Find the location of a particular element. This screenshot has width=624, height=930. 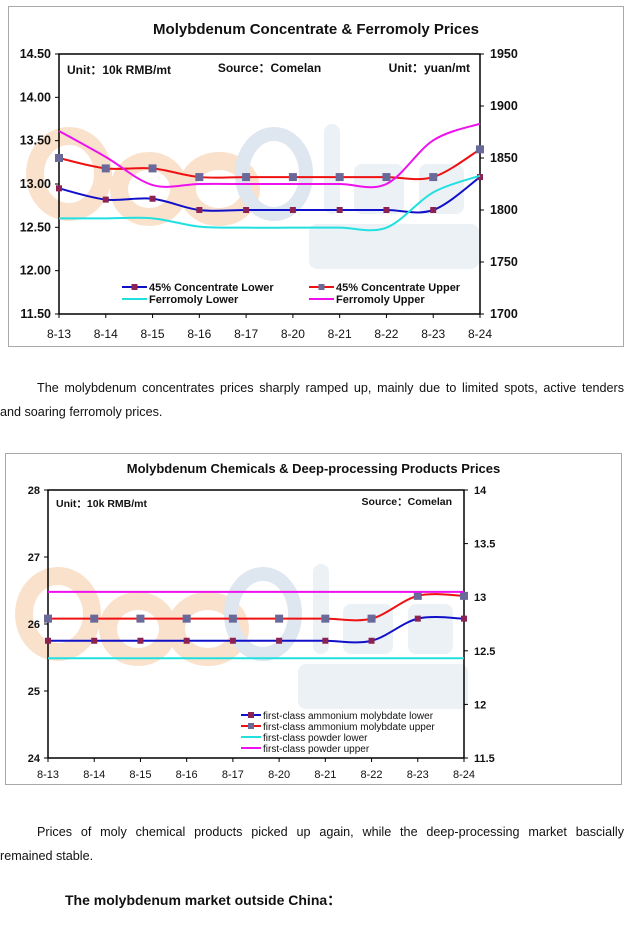

y-left-tick-label: 12.50 is located at coordinates (35, 227).